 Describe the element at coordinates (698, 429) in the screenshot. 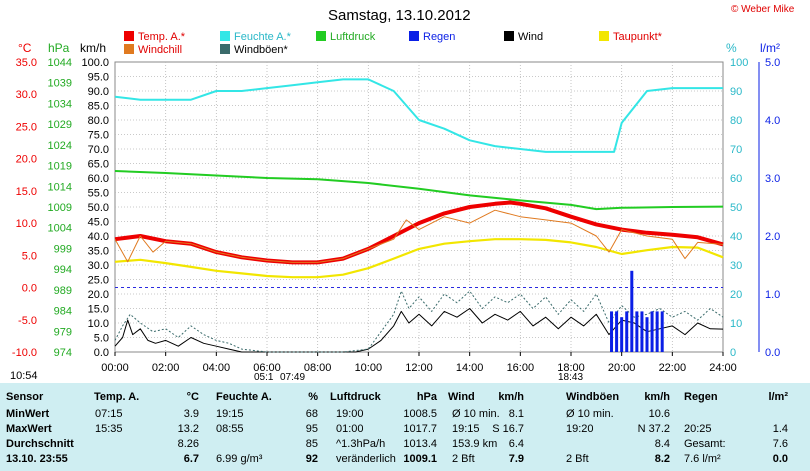

I see `table-cell: 20:25` at that location.